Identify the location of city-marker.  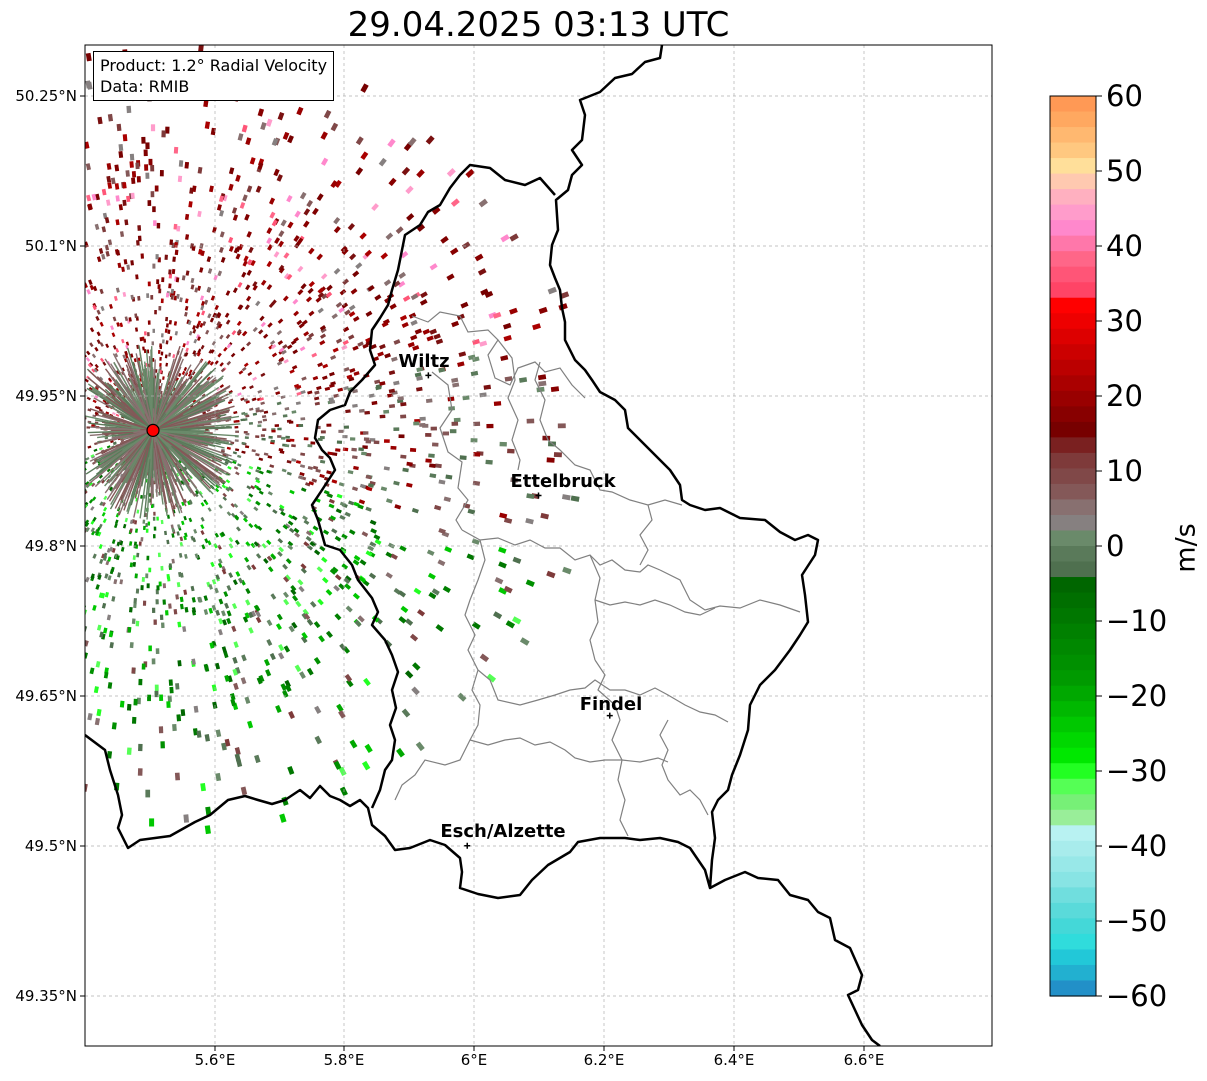
(467, 845).